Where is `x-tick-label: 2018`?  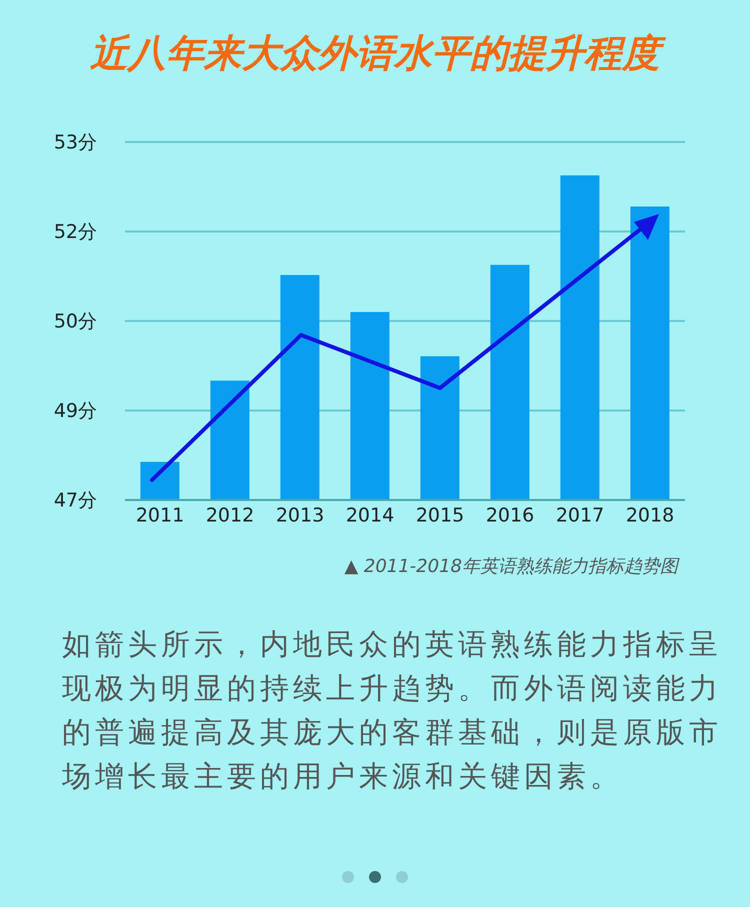
x-tick-label: 2018 is located at coordinates (650, 515).